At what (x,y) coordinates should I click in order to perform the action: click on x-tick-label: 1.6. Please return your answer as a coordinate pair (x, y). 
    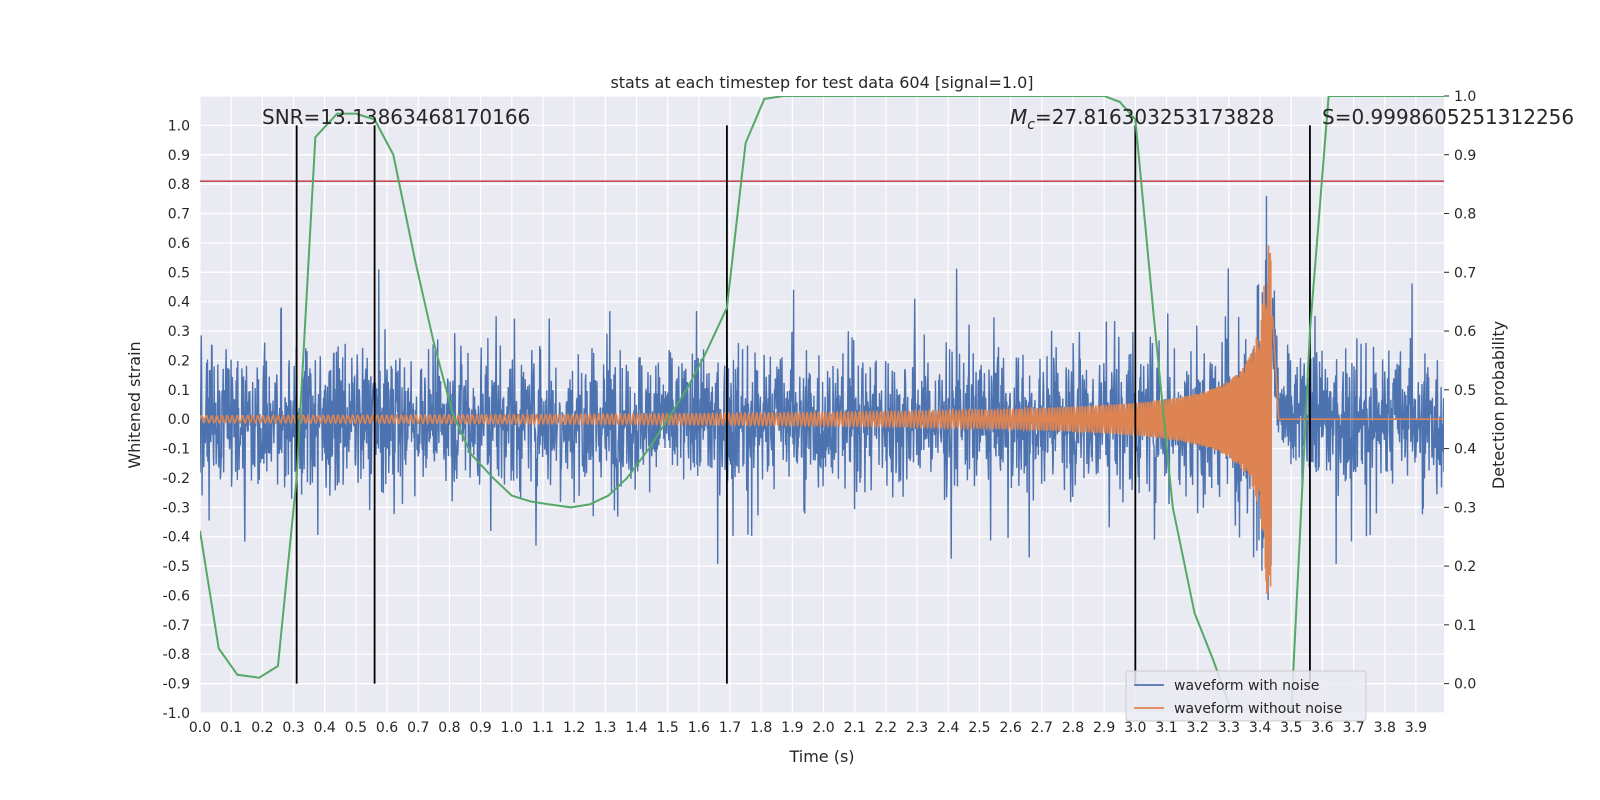
    Looking at the image, I should click on (699, 728).